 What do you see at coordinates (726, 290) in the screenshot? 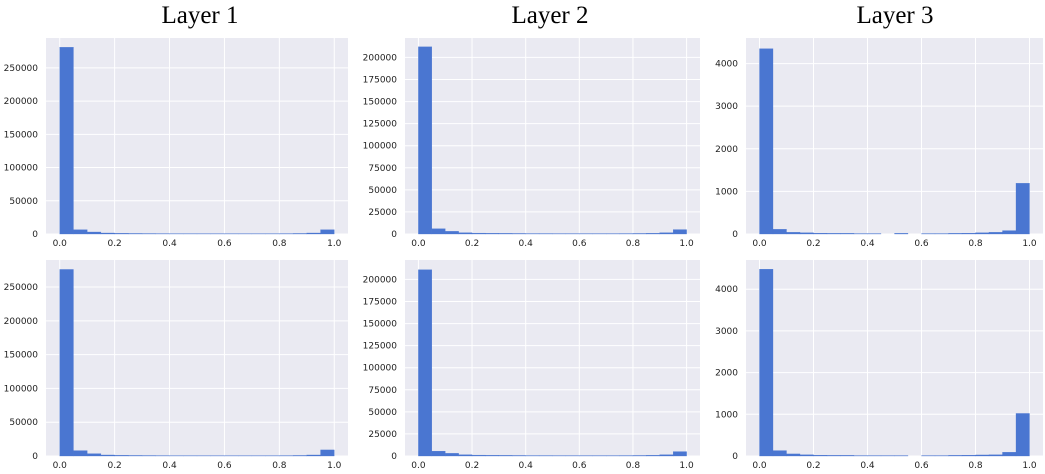
I see `y-tick-label: 4000` at bounding box center [726, 290].